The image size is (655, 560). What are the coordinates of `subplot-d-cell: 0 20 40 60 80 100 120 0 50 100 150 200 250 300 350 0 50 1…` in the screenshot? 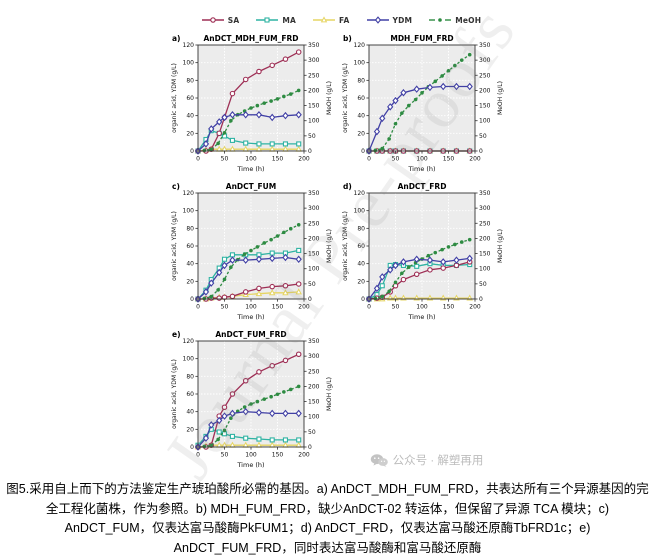 It's located at (426, 252).